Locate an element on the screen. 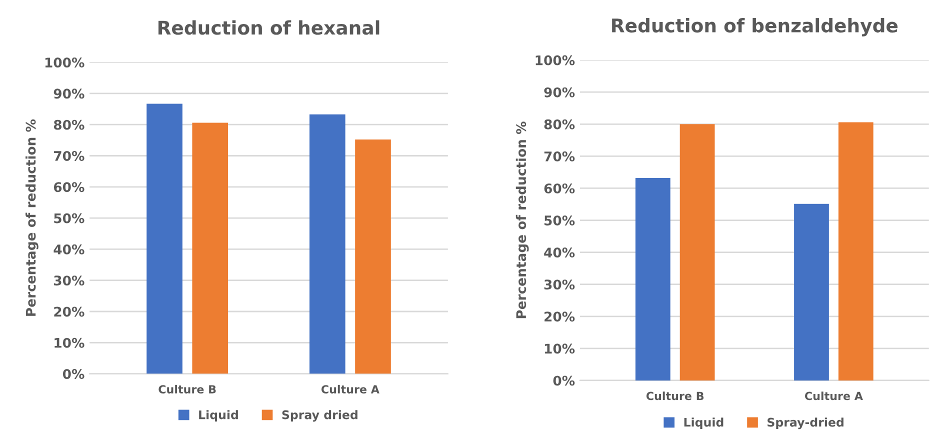 This screenshot has width=943, height=445. chart-title: Reduction of benzaldehyde is located at coordinates (755, 27).